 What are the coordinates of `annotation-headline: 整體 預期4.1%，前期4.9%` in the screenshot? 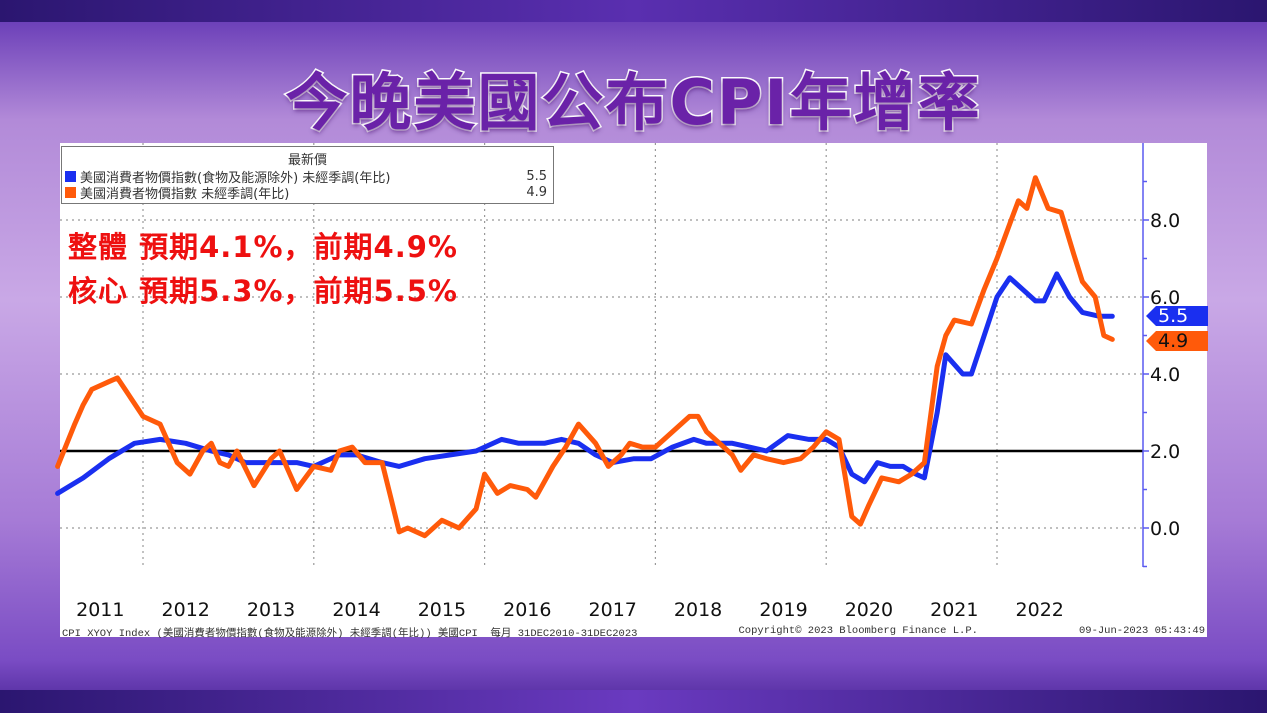 It's located at (263, 247).